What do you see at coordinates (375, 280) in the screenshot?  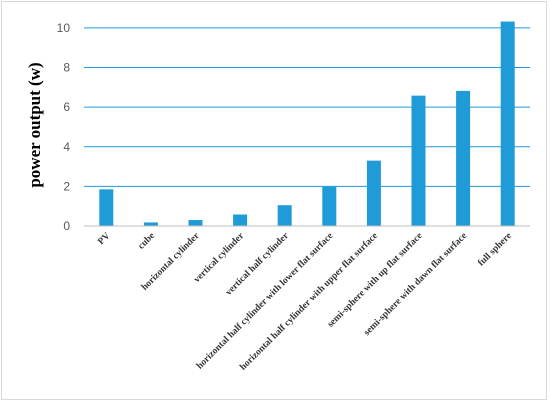 I see `x-tick-label: semi-sphere with up flat surface` at bounding box center [375, 280].